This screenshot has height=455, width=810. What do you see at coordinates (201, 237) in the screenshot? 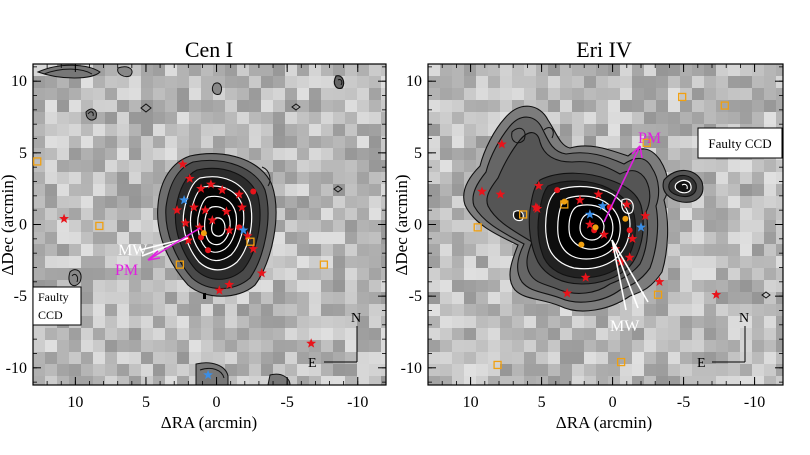
I see `member-dot-red` at bounding box center [201, 237].